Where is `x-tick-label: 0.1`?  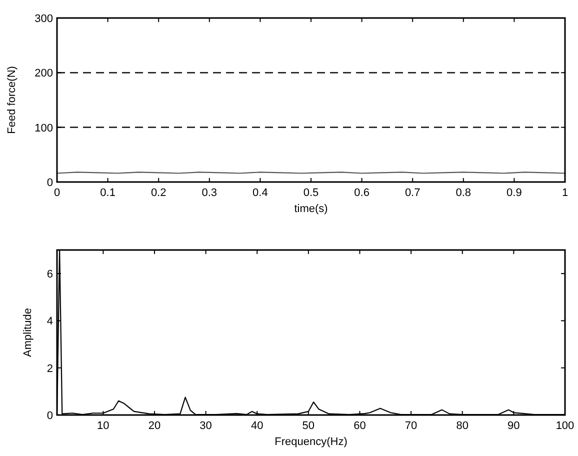 x-tick-label: 0.1 is located at coordinates (108, 193).